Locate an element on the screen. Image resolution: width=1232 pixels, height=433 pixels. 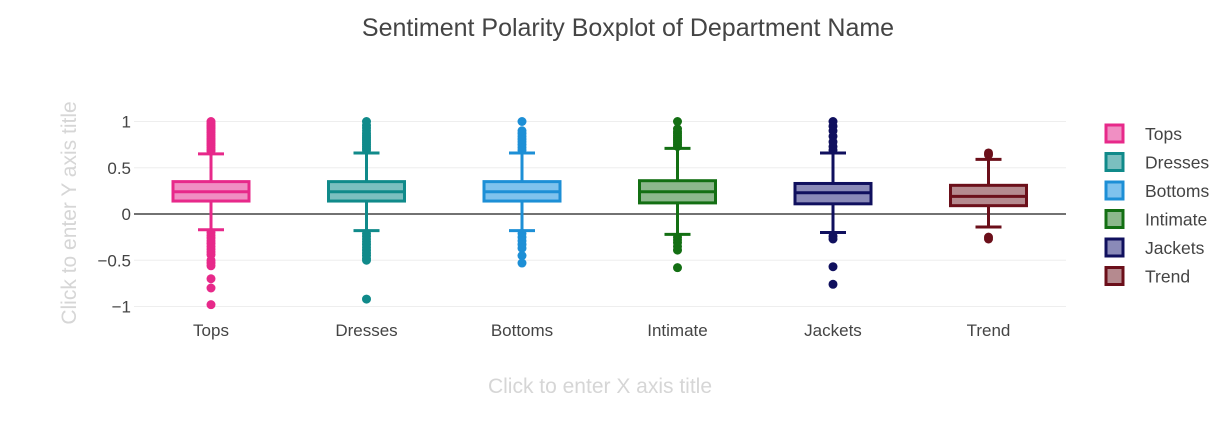
x-tick-label: Intimate is located at coordinates (677, 330).